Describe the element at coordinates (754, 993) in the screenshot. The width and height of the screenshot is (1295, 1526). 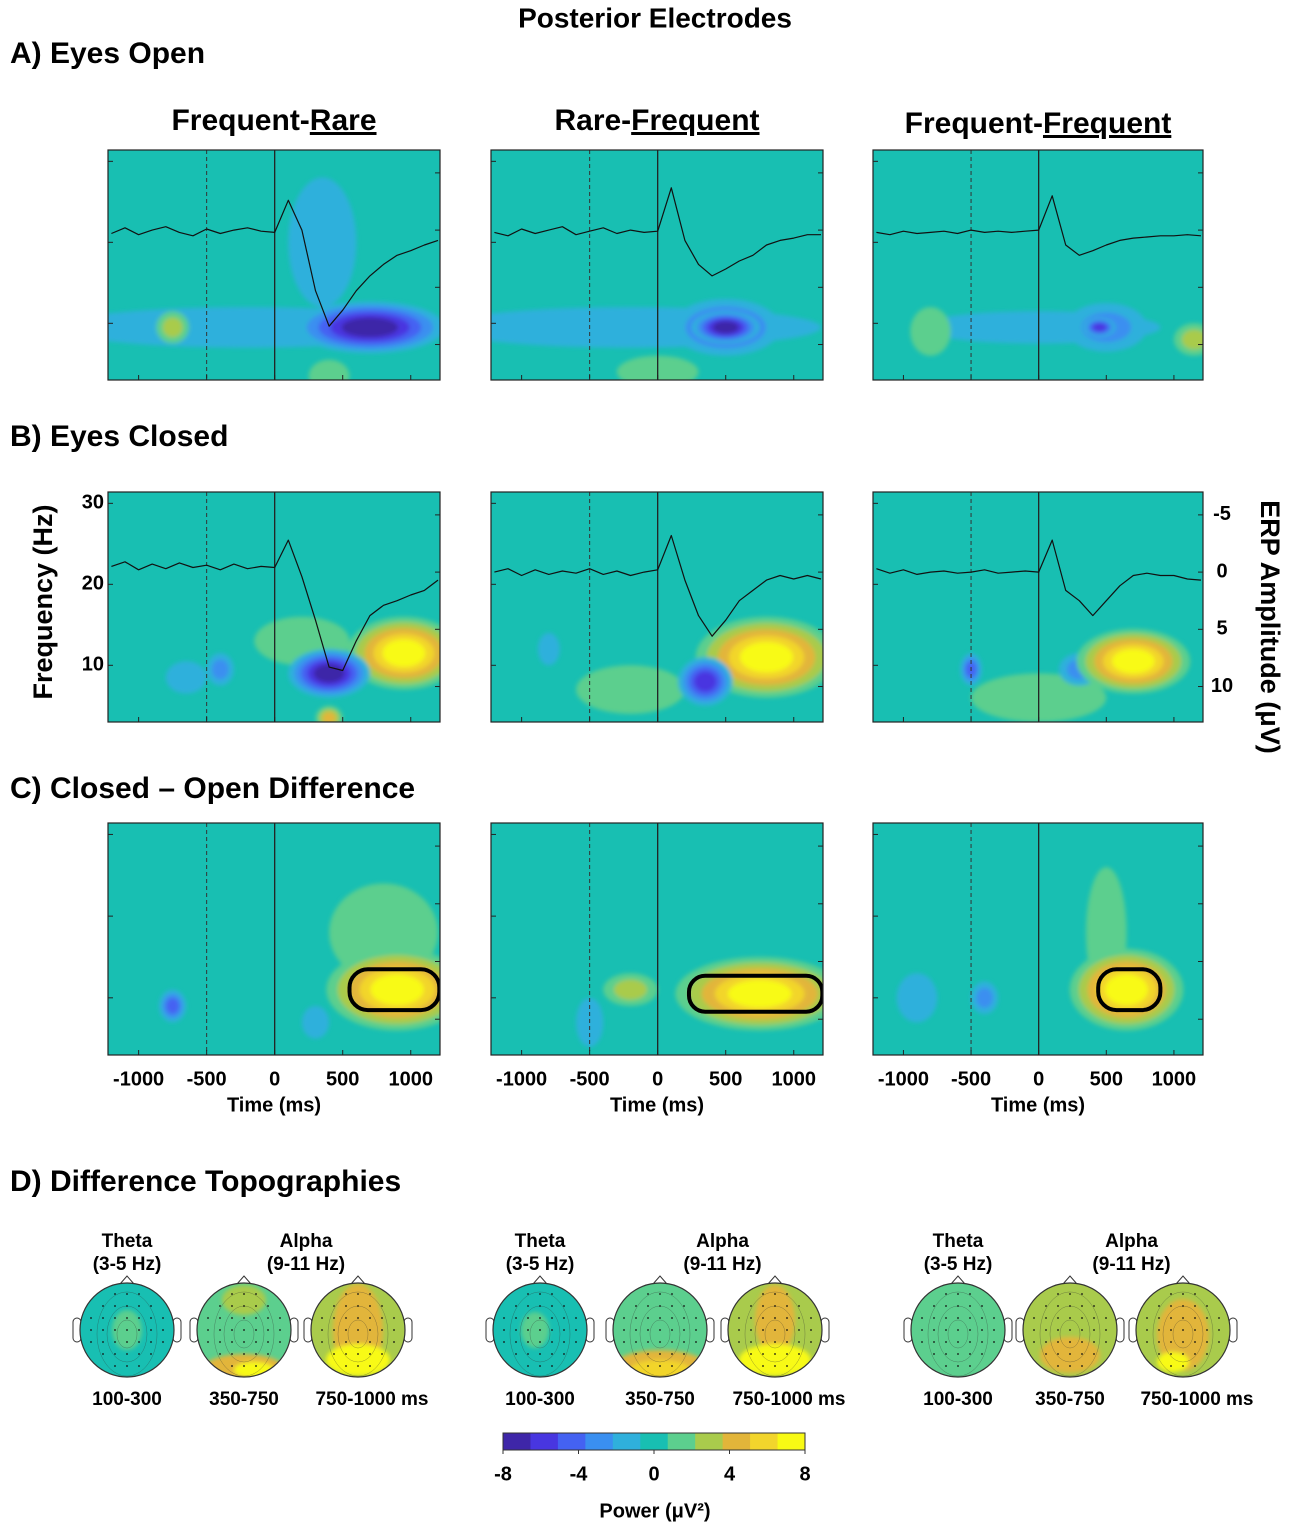
I see `significance-contour` at that location.